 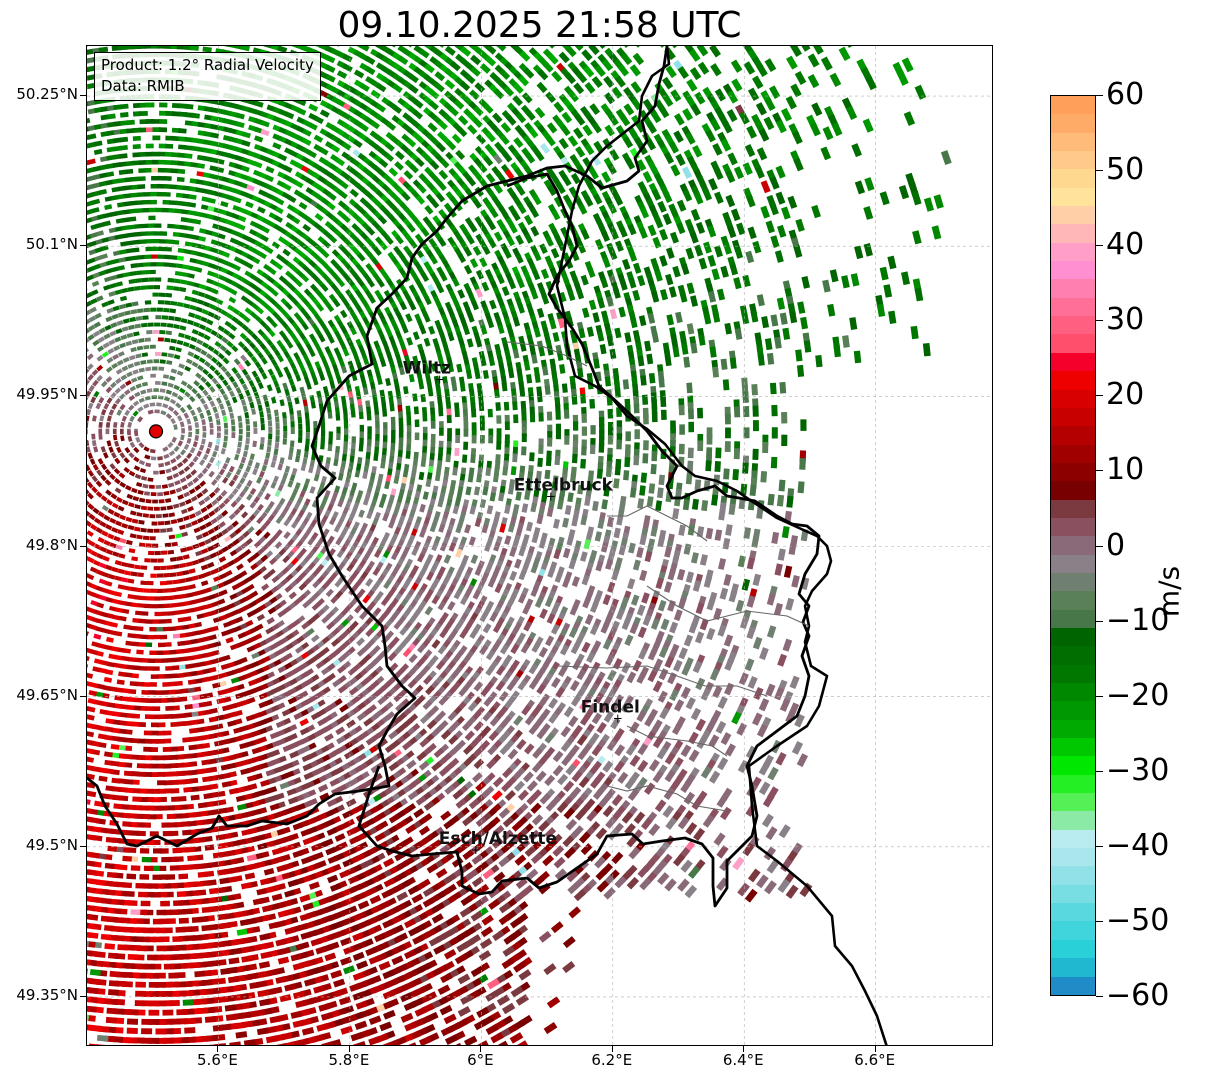 What do you see at coordinates (1125, 94) in the screenshot?
I see `colorbar-tick-label: 60` at bounding box center [1125, 94].